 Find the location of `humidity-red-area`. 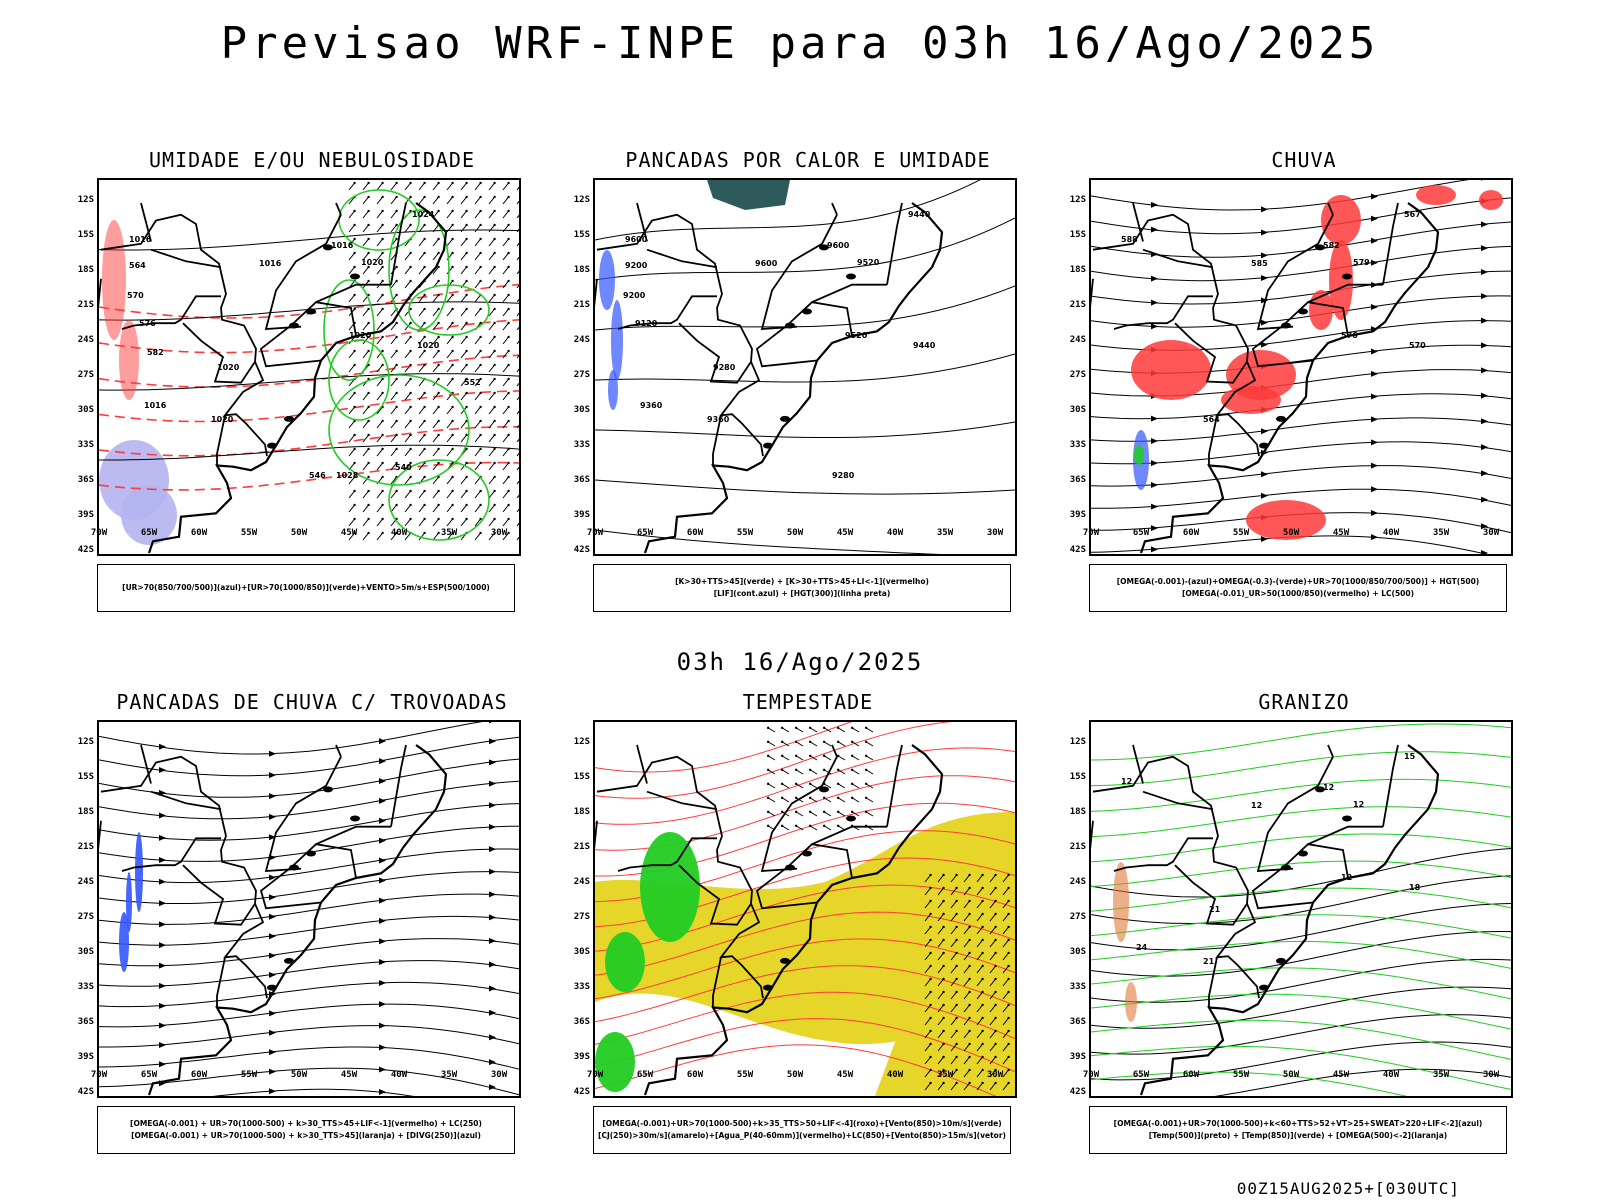

humidity-red-area is located at coordinates (129, 360).